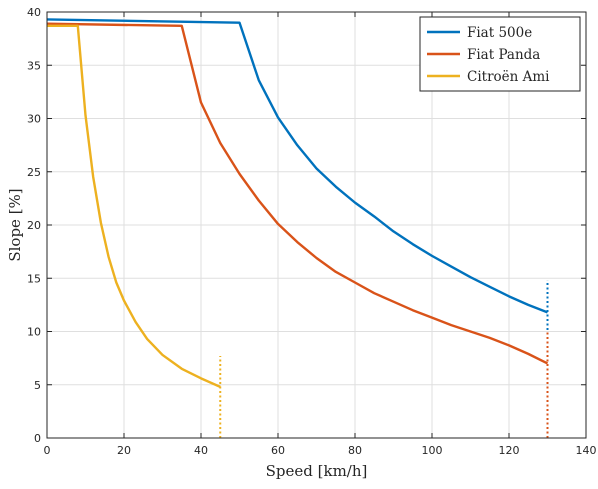  What do you see at coordinates (34, 278) in the screenshot?
I see `y-tick-label: 15` at bounding box center [34, 278].